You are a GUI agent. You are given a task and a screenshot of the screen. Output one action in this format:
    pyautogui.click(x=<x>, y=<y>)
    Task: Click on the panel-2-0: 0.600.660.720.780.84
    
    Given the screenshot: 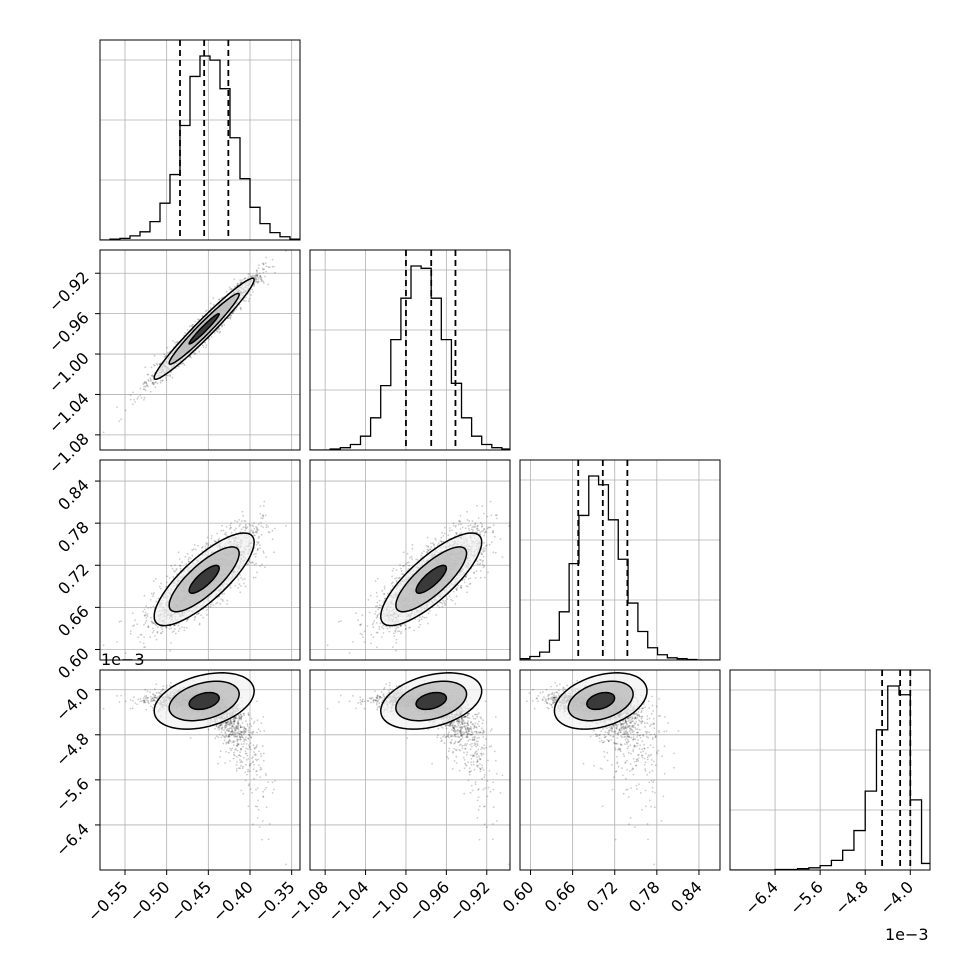 What is the action you would take?
    pyautogui.click(x=177, y=570)
    